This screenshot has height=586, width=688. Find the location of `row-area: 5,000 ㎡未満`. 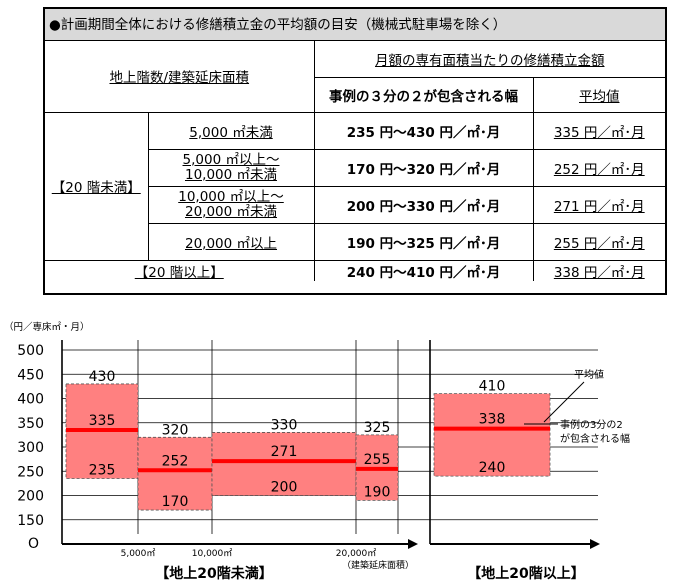

row-area: 5,000 ㎡未満 is located at coordinates (231, 130).